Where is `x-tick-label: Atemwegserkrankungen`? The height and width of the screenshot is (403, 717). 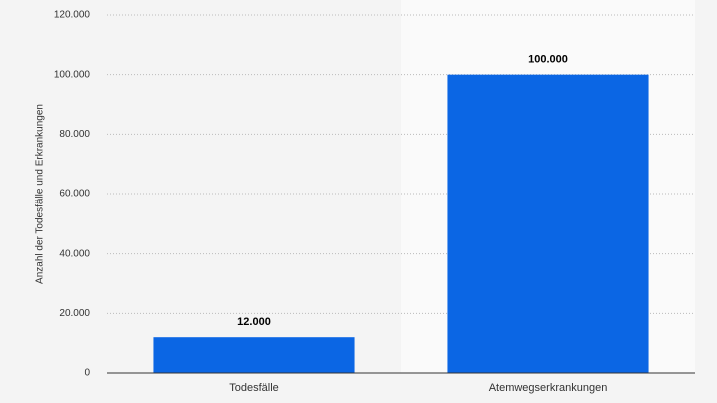
x-tick-label: Atemwegserkrankungen is located at coordinates (548, 388).